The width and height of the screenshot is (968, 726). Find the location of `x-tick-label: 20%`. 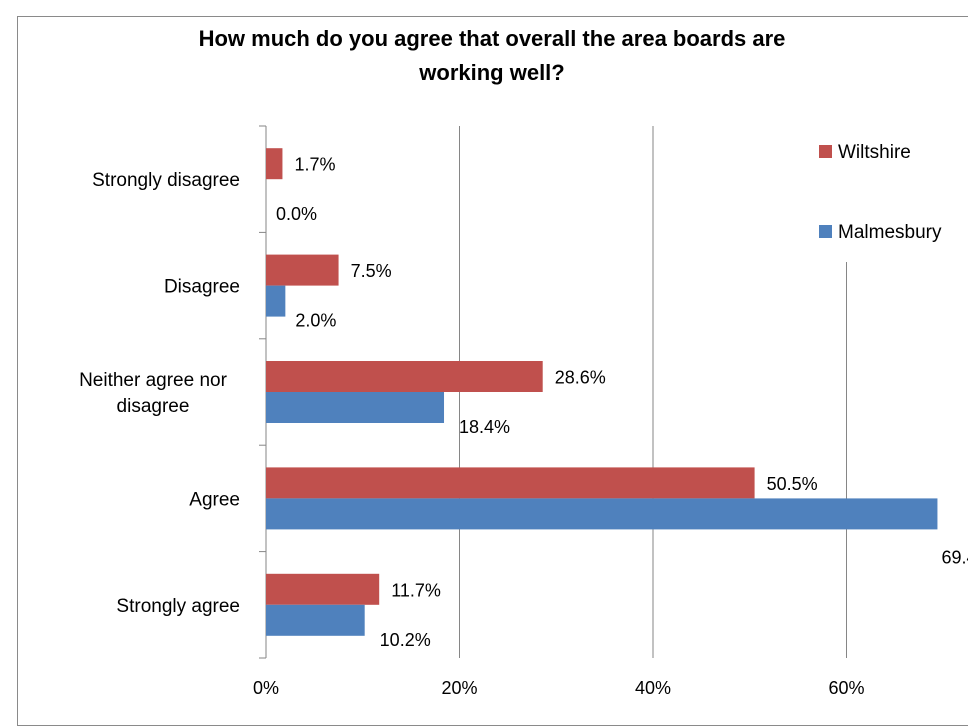

x-tick-label: 20% is located at coordinates (459, 688).